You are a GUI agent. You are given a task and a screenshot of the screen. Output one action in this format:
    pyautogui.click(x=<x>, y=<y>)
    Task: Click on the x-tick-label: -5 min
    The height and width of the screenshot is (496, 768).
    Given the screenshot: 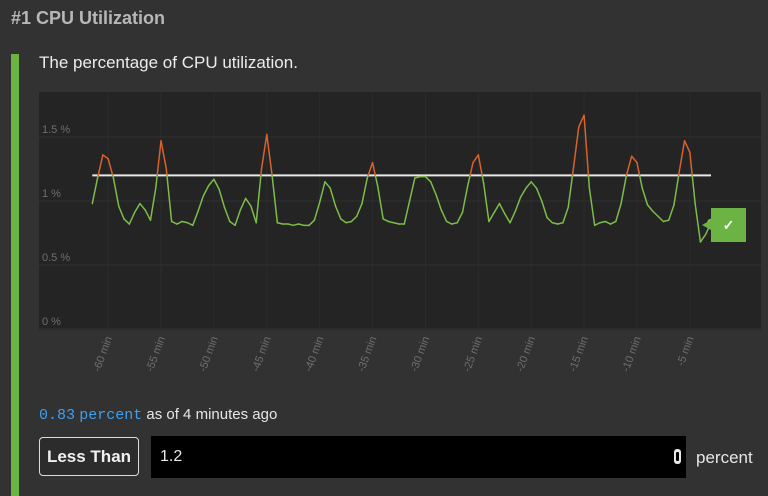 What is the action you would take?
    pyautogui.click(x=686, y=351)
    